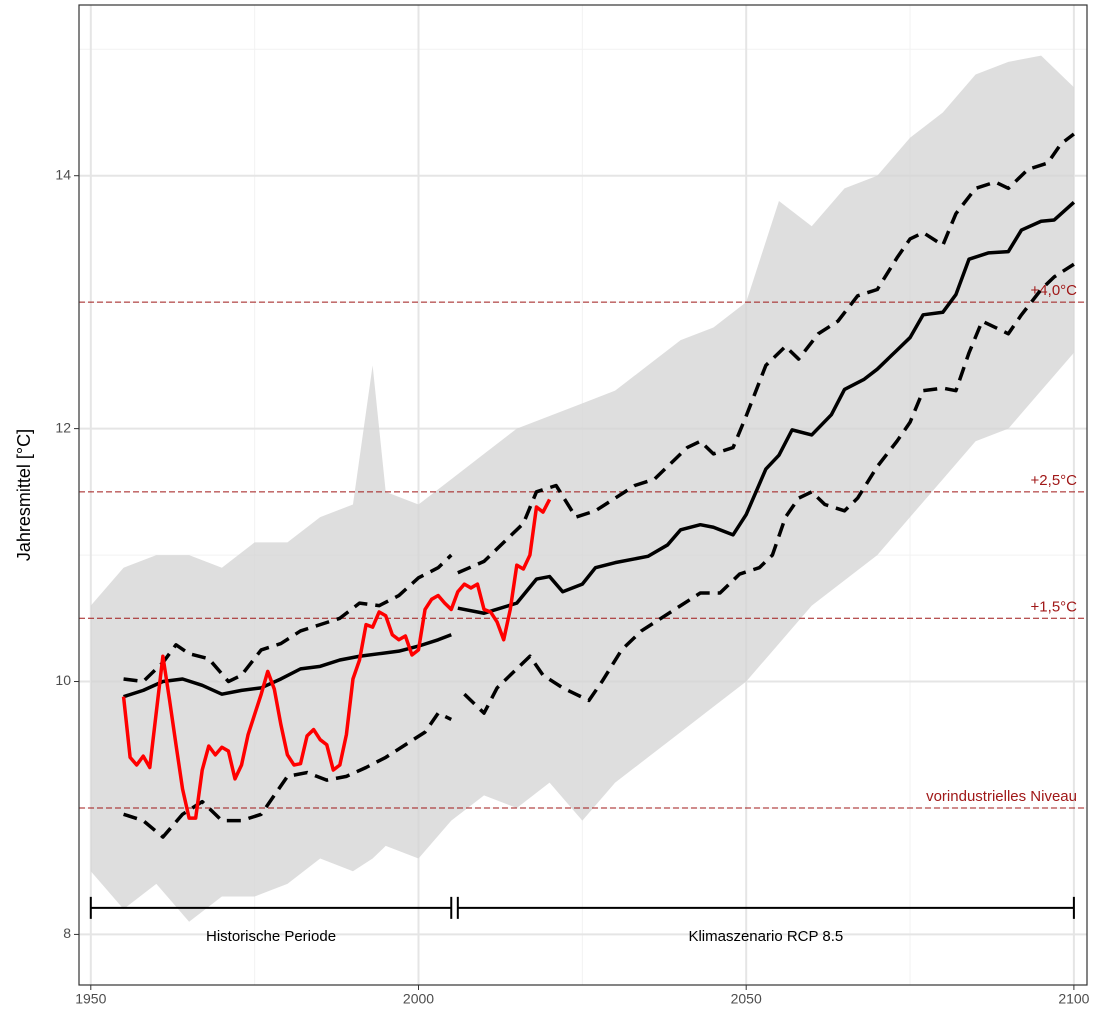 This screenshot has height=1010, width=1109. What do you see at coordinates (271, 936) in the screenshot?
I see `period-label: Historische Periode` at bounding box center [271, 936].